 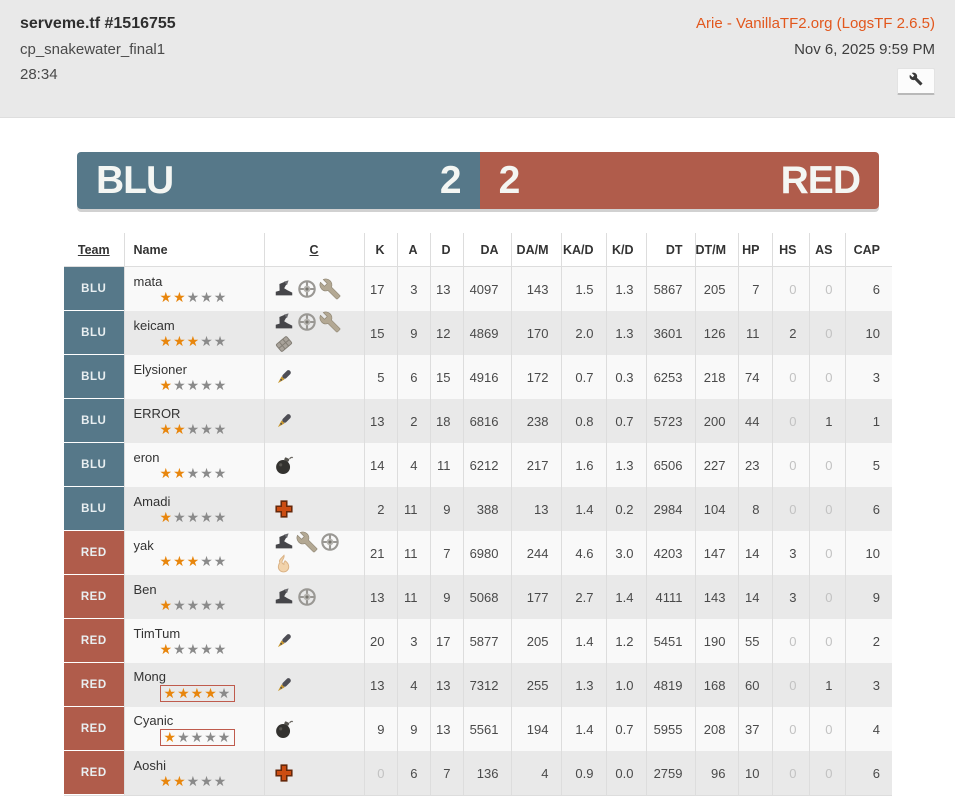 What do you see at coordinates (486, 250) in the screenshot?
I see `column-header-damage: DA` at bounding box center [486, 250].